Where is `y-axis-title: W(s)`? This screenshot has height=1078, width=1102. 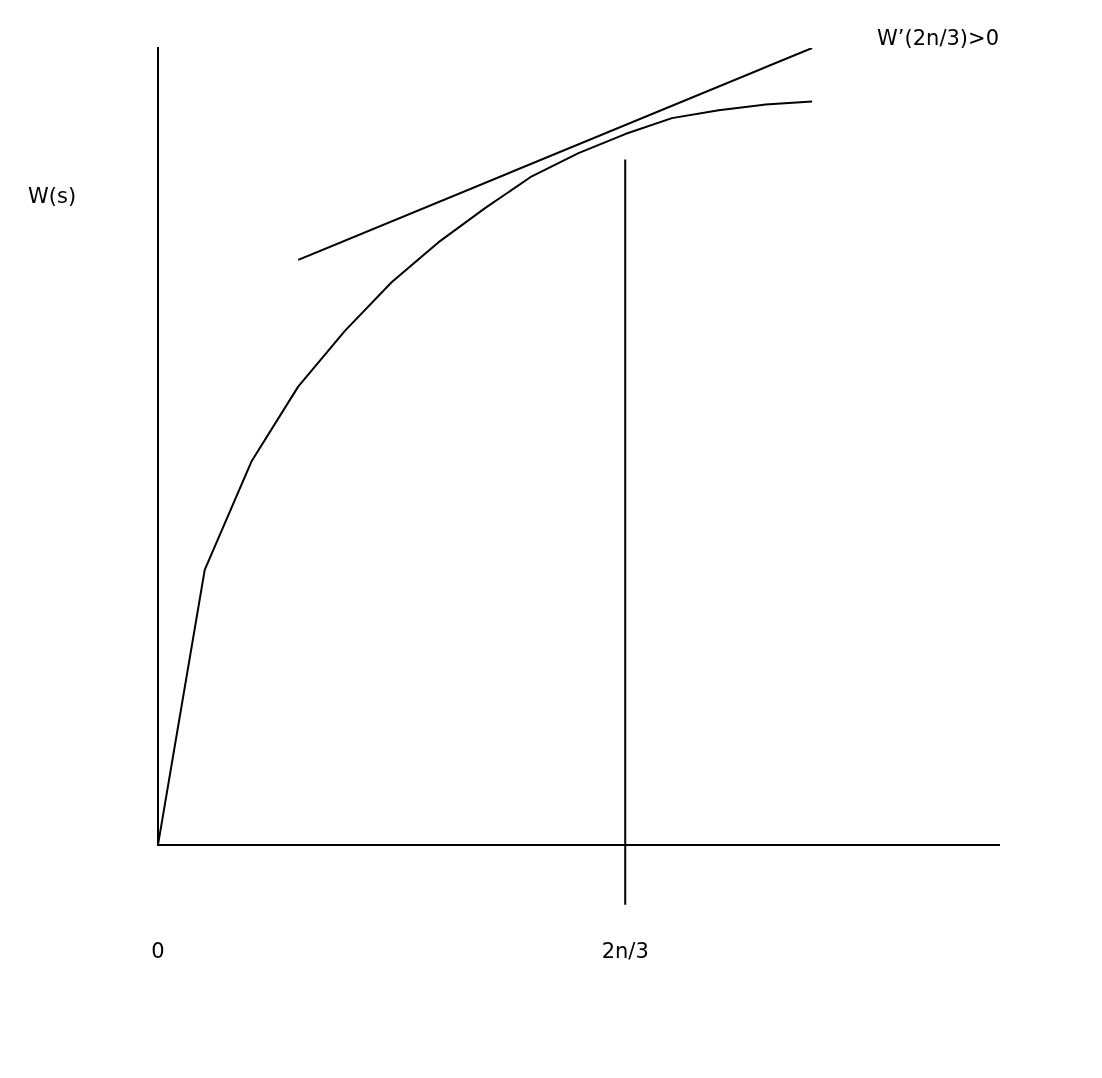 y-axis-title: W(s) is located at coordinates (52, 196).